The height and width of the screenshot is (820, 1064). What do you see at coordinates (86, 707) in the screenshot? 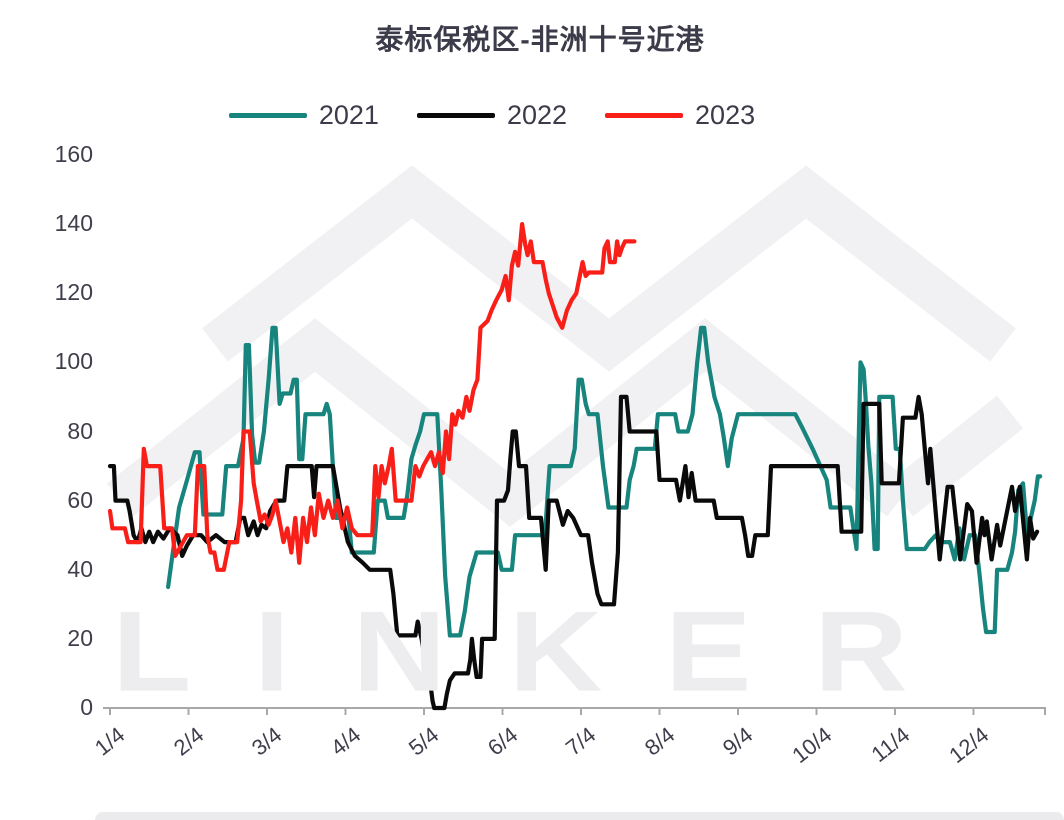
I see `y-axis-tick-label: 0` at bounding box center [86, 707].